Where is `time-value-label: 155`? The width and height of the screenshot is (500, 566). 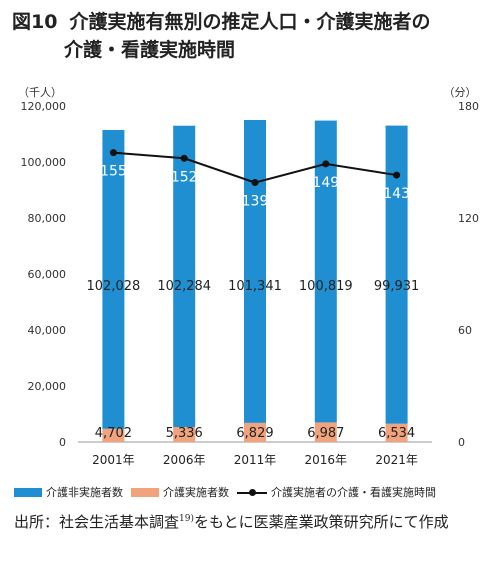
time-value-label: 155 is located at coordinates (113, 172).